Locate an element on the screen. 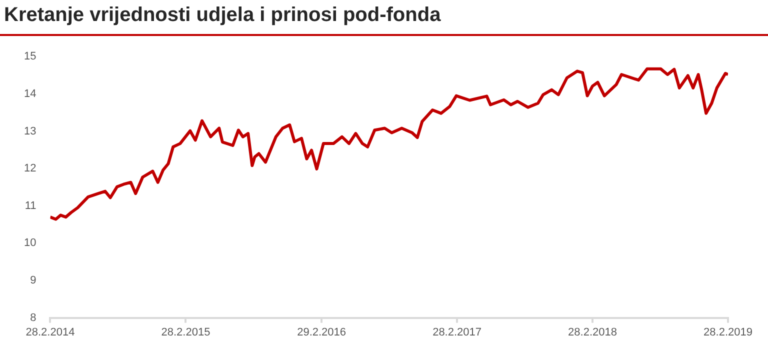  x-tick-label: 28.2.2017 is located at coordinates (457, 332).